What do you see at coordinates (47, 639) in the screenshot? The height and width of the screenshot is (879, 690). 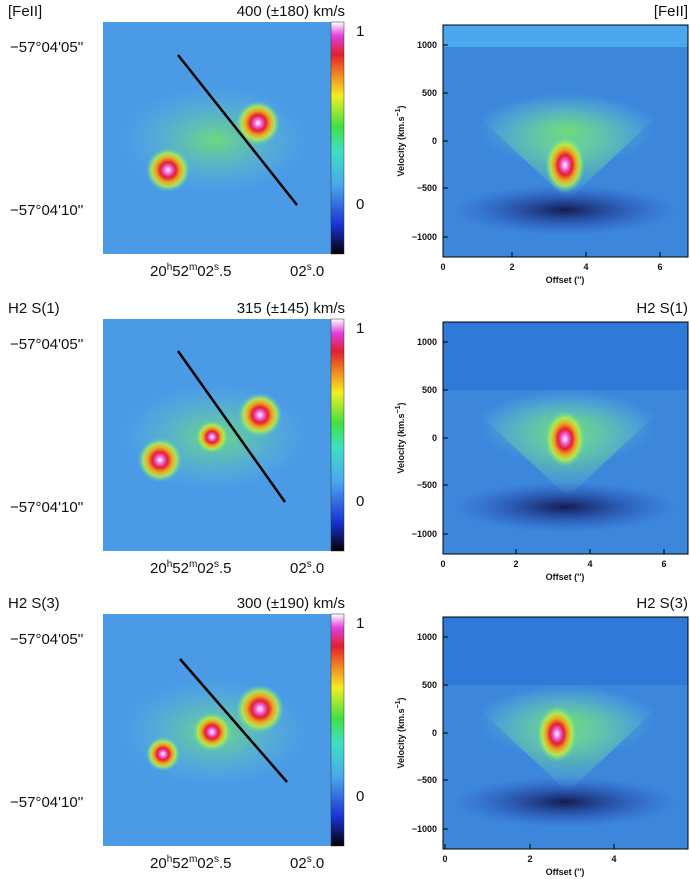 I see `dec-label: −57°04'05''` at bounding box center [47, 639].